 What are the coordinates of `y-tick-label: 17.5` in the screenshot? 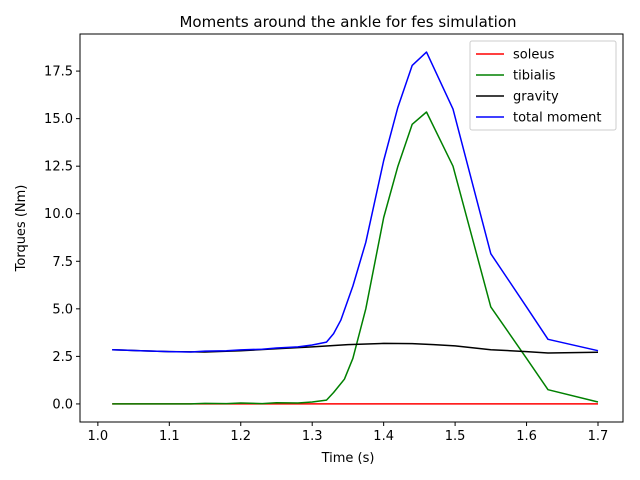 It's located at (58, 72).